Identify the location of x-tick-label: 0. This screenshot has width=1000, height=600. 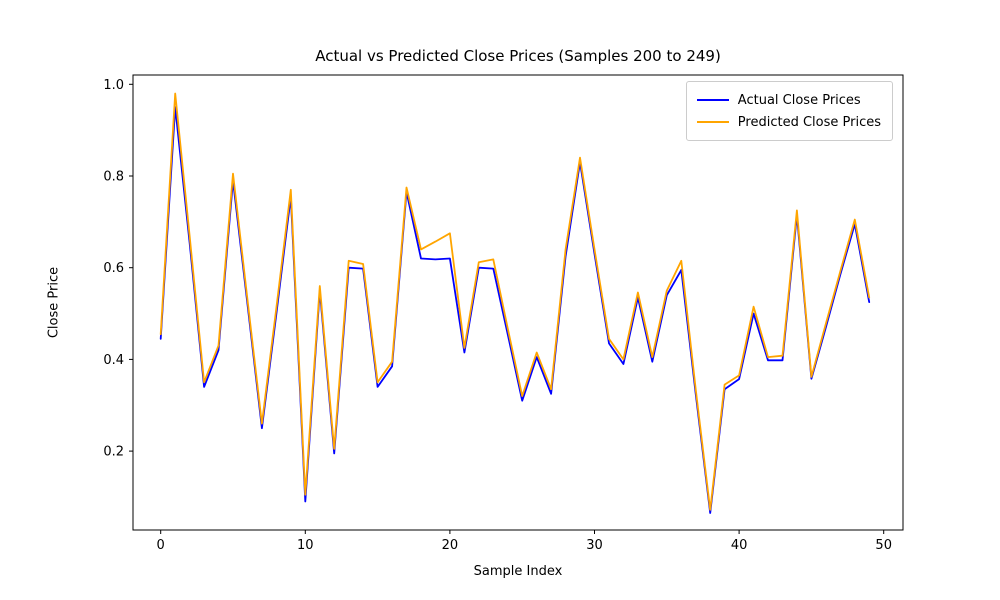
(161, 545).